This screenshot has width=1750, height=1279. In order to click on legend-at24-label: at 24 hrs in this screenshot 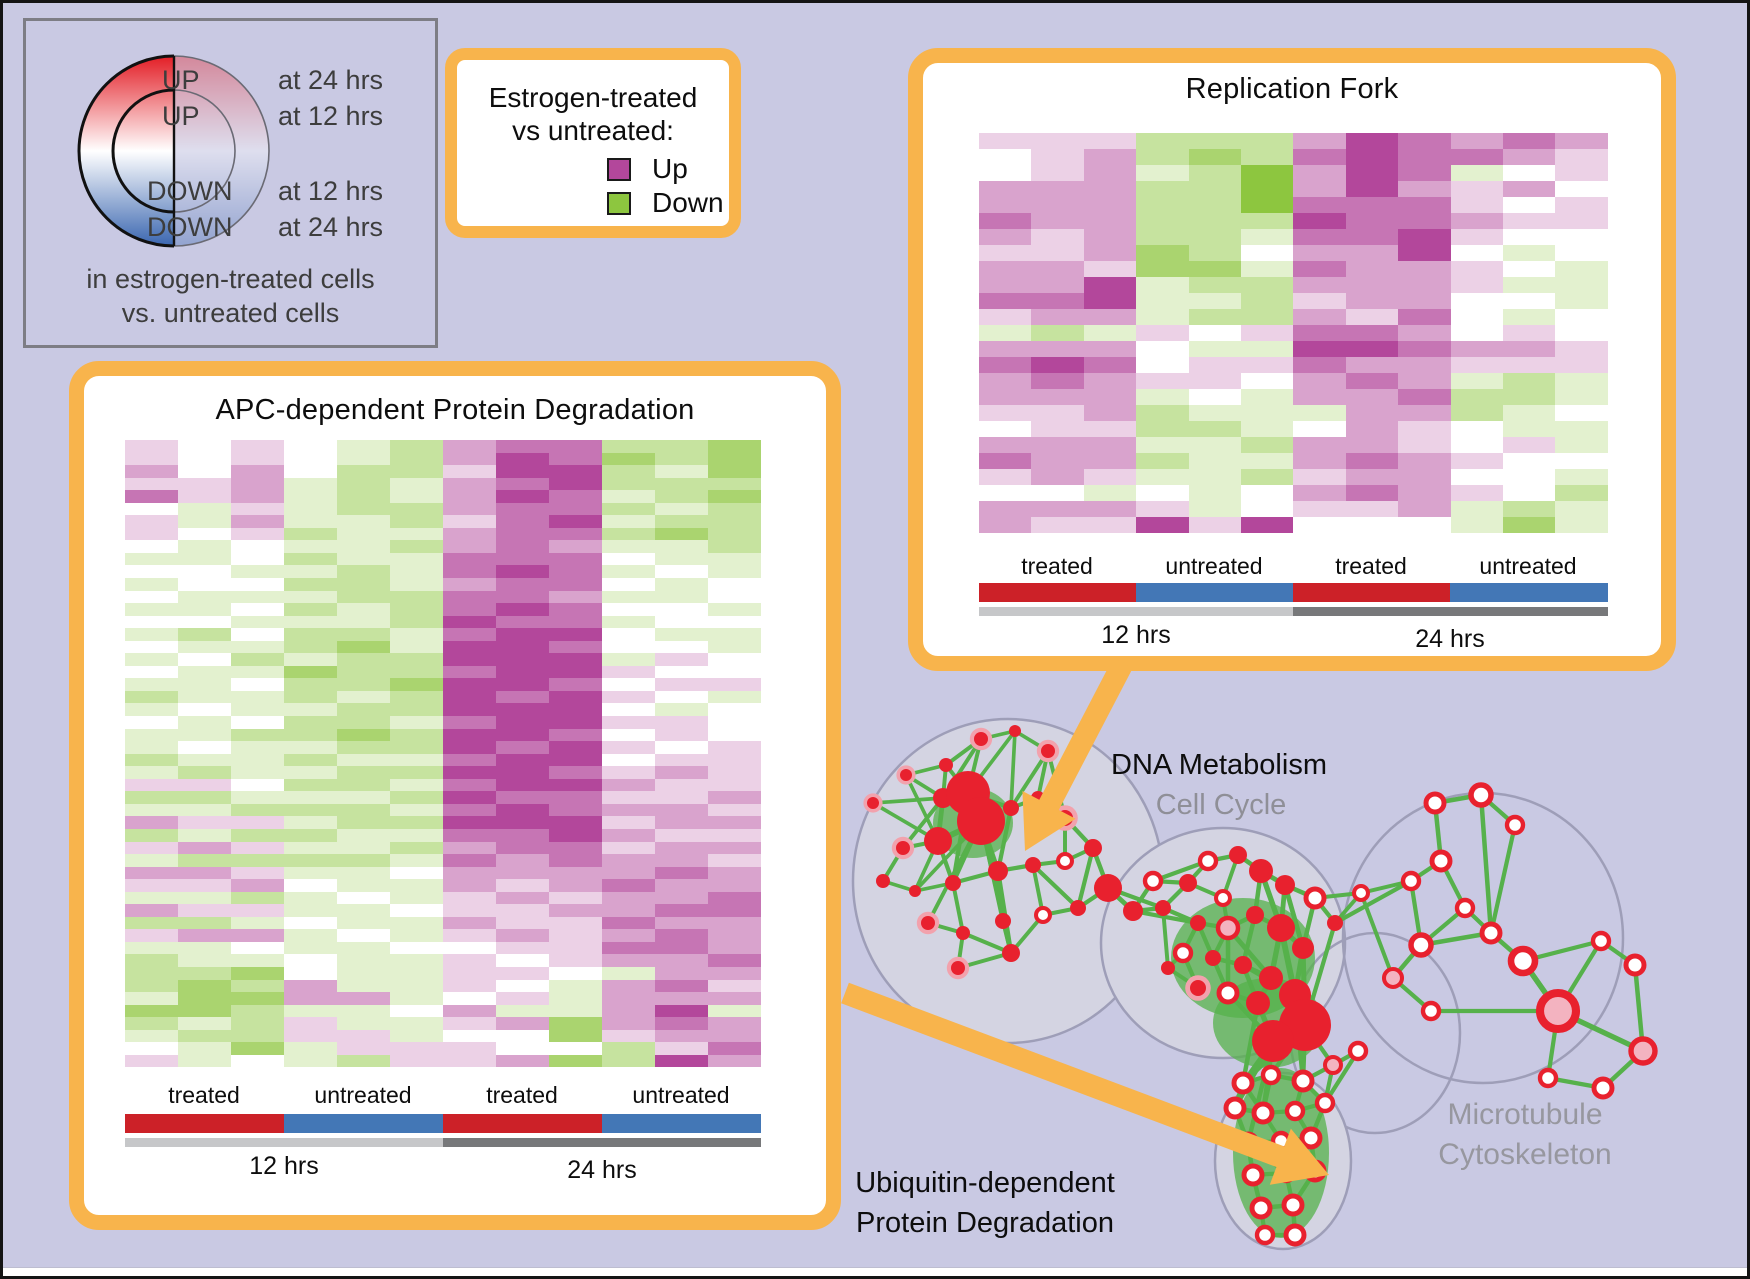, I will do `click(331, 80)`.